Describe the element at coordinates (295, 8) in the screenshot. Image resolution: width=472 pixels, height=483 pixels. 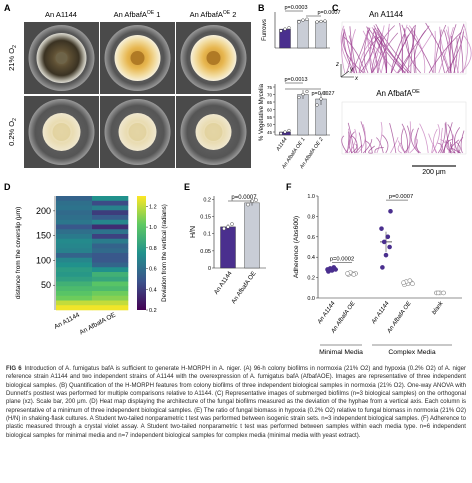
I see `p-value-label: p=0.0003` at that location.